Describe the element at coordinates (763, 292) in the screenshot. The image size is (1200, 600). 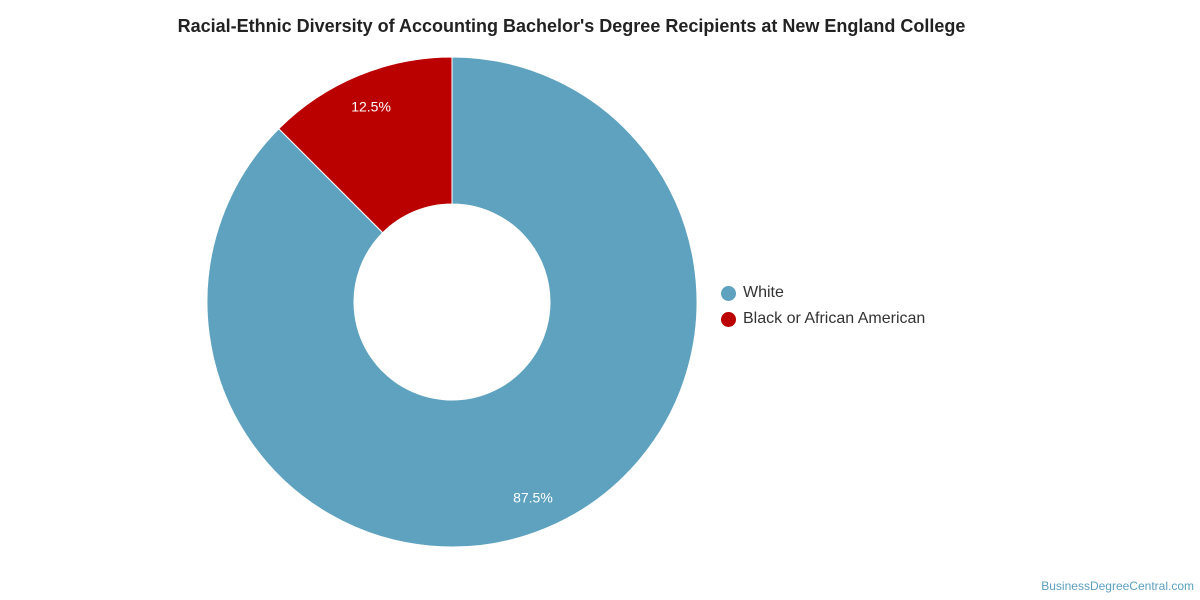
I see `legend-label-white: White` at that location.